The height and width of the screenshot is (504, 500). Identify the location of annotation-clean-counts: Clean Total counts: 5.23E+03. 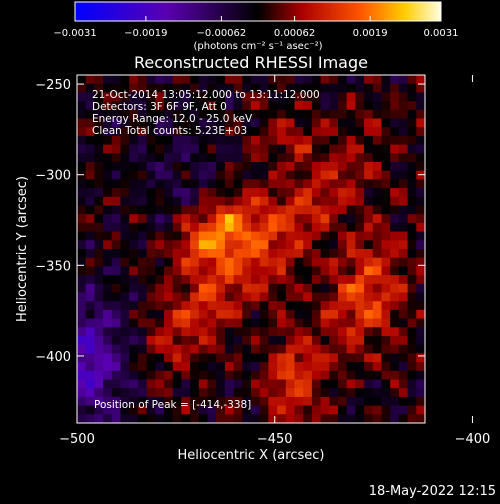
(169, 131).